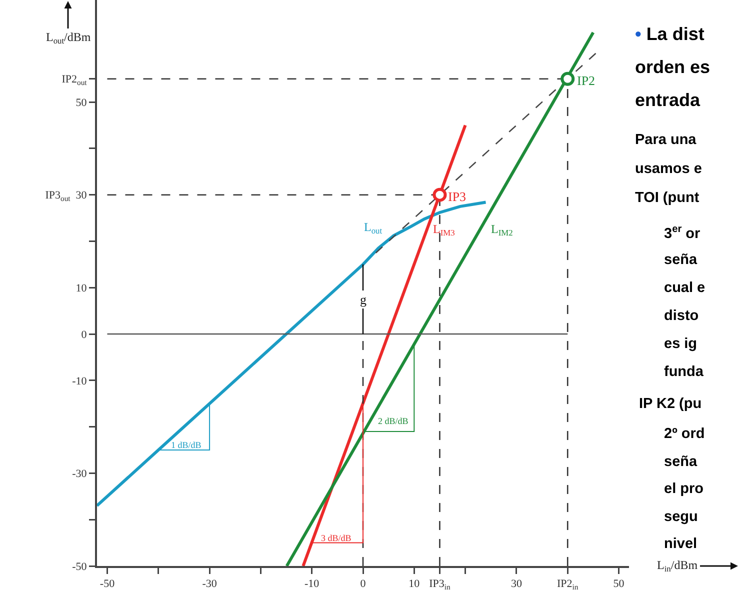 This screenshot has width=741, height=592. Describe the element at coordinates (444, 230) in the screenshot. I see `annotation: L$_{IM3}$` at that location.